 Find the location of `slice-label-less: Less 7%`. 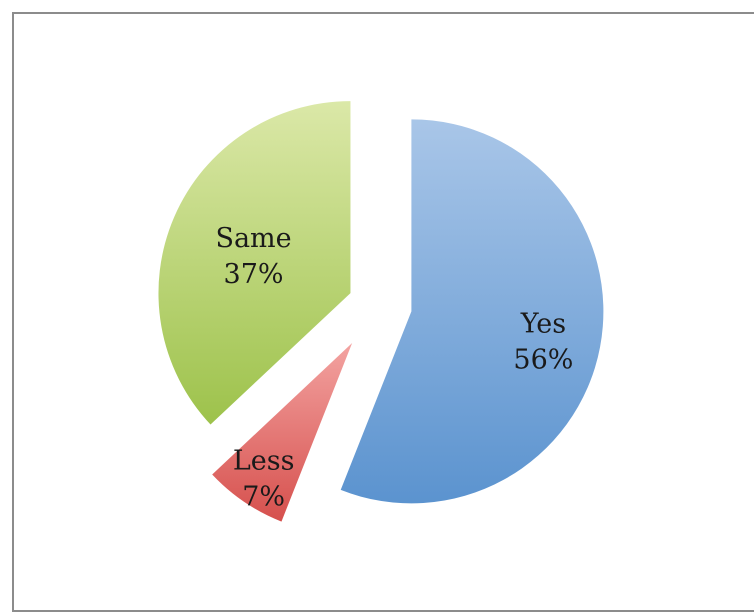

slice-label-less: Less 7% is located at coordinates (264, 478).